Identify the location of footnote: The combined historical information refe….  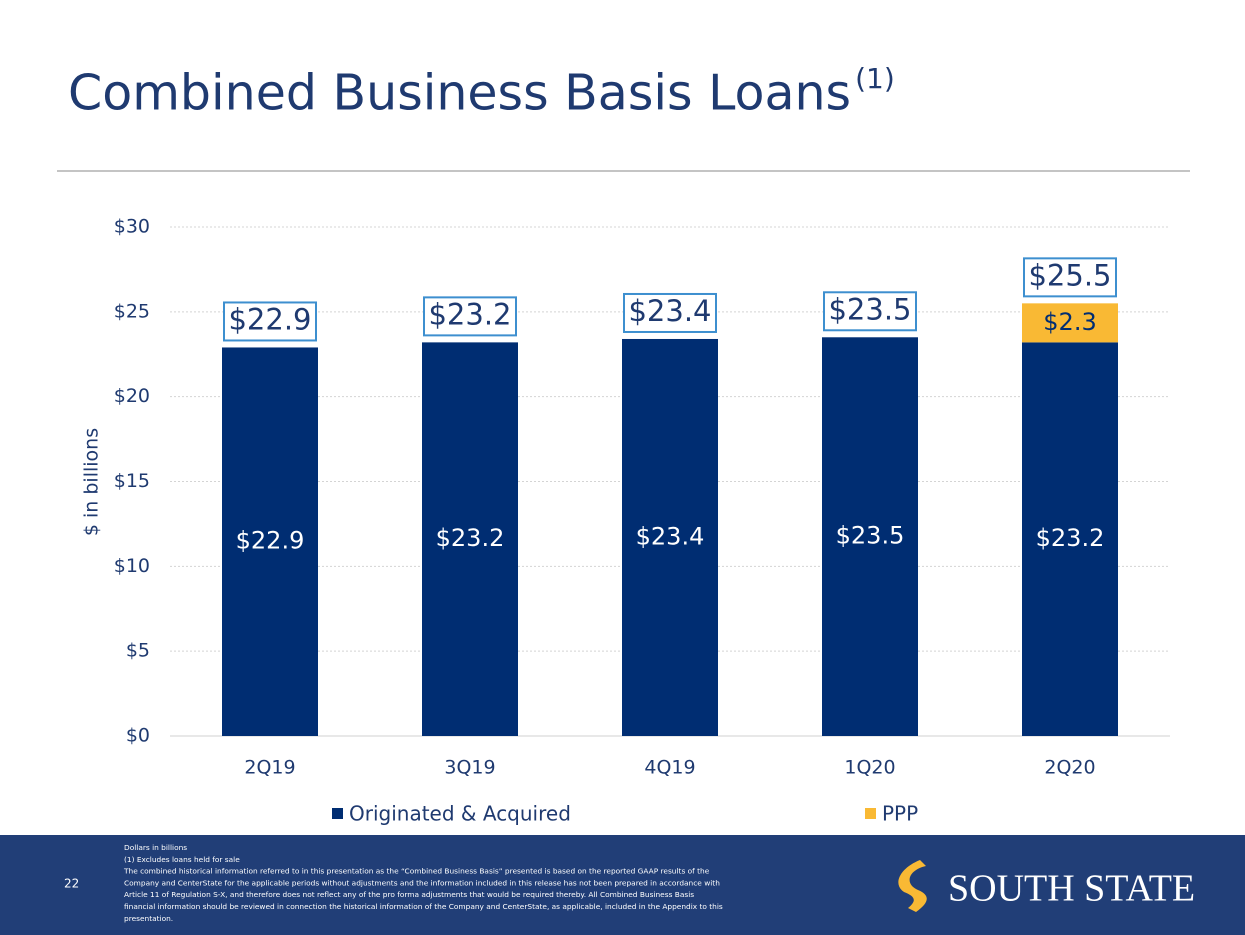
(416, 871).